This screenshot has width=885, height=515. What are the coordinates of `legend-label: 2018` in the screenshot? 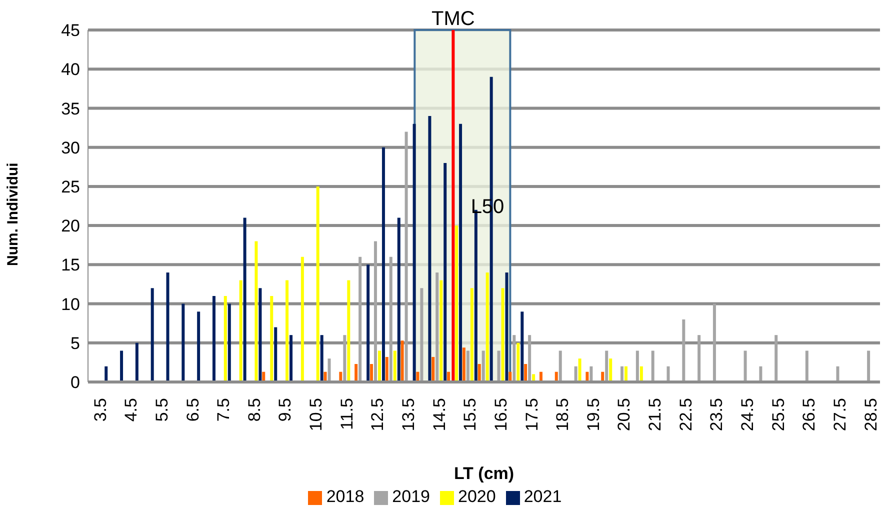 It's located at (345, 496).